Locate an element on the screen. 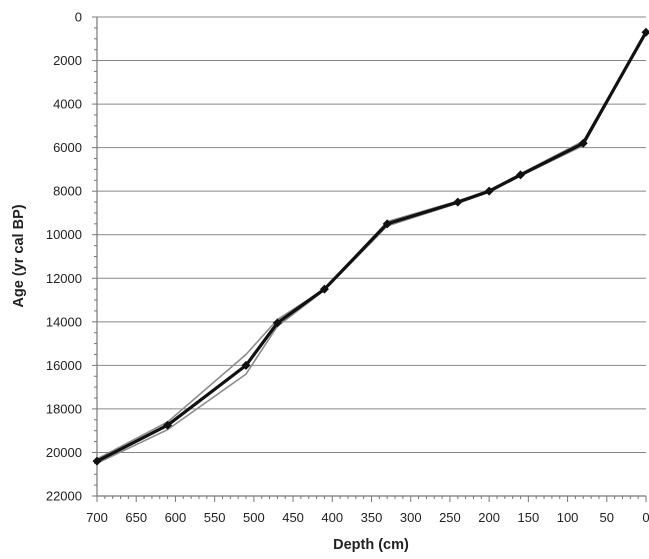  y-tick-label: 18000 is located at coordinates (64, 408).